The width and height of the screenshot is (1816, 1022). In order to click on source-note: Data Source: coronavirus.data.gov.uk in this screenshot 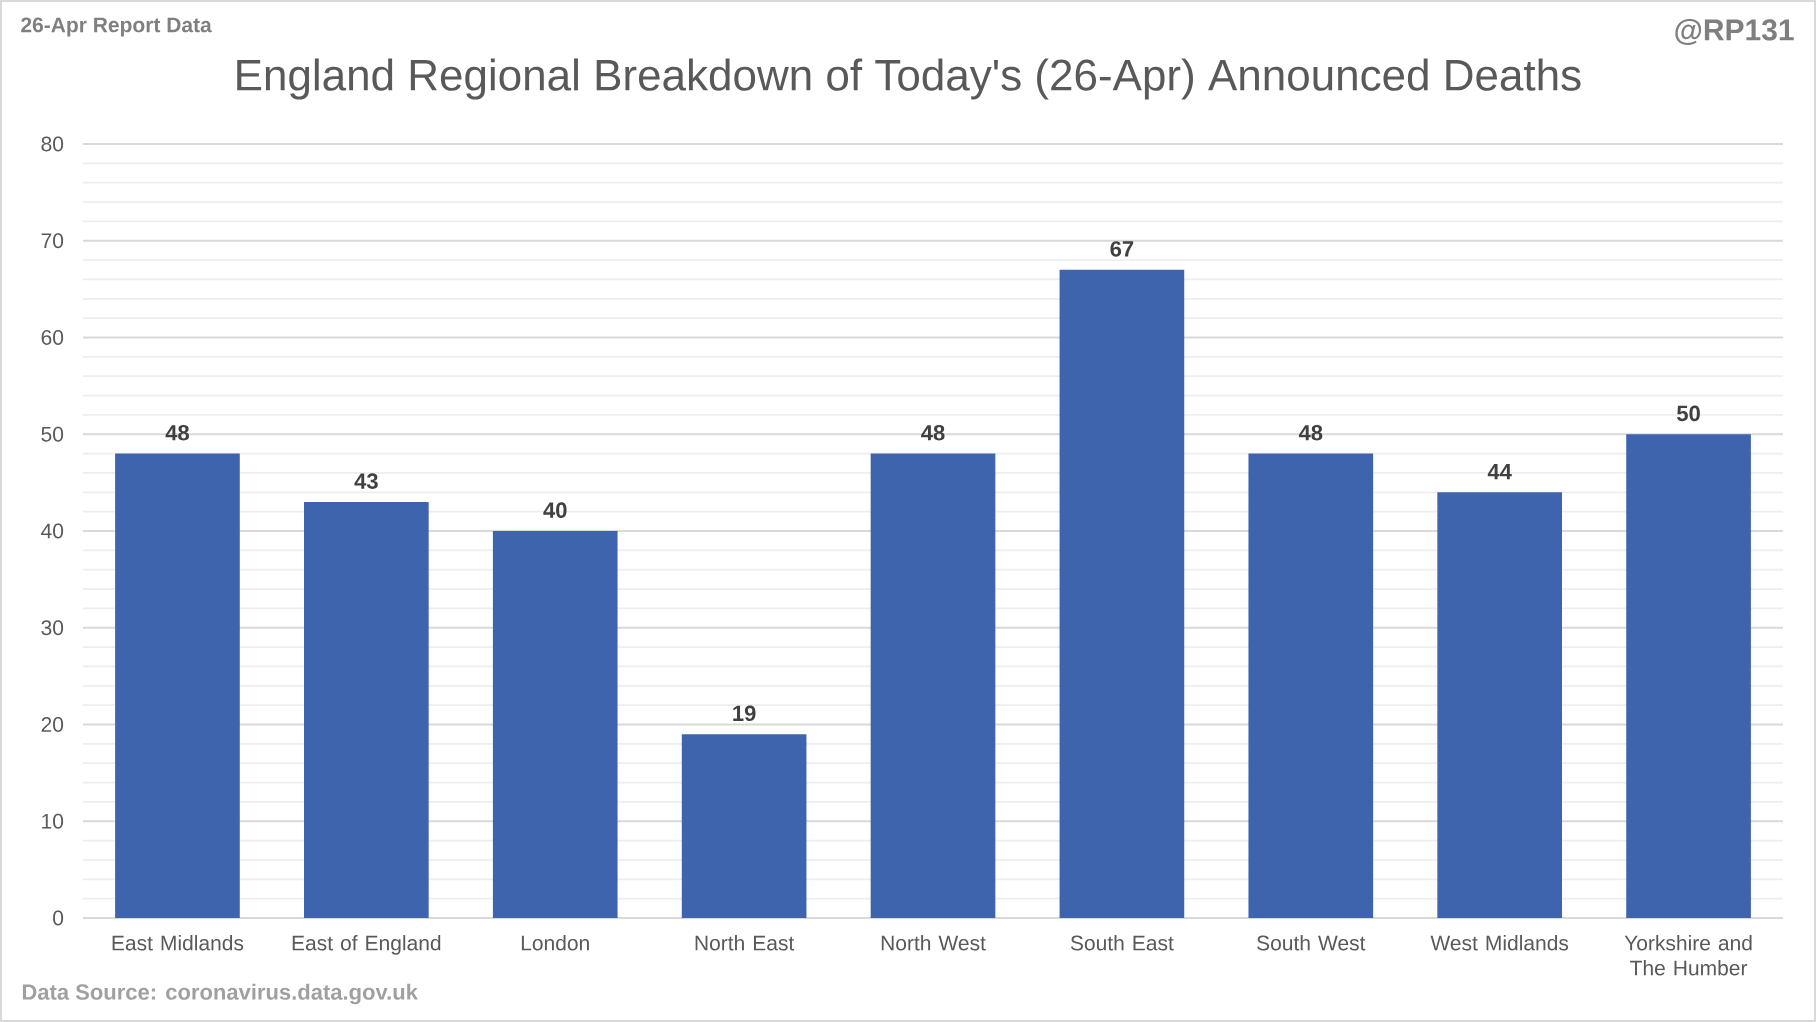, I will do `click(220, 994)`.